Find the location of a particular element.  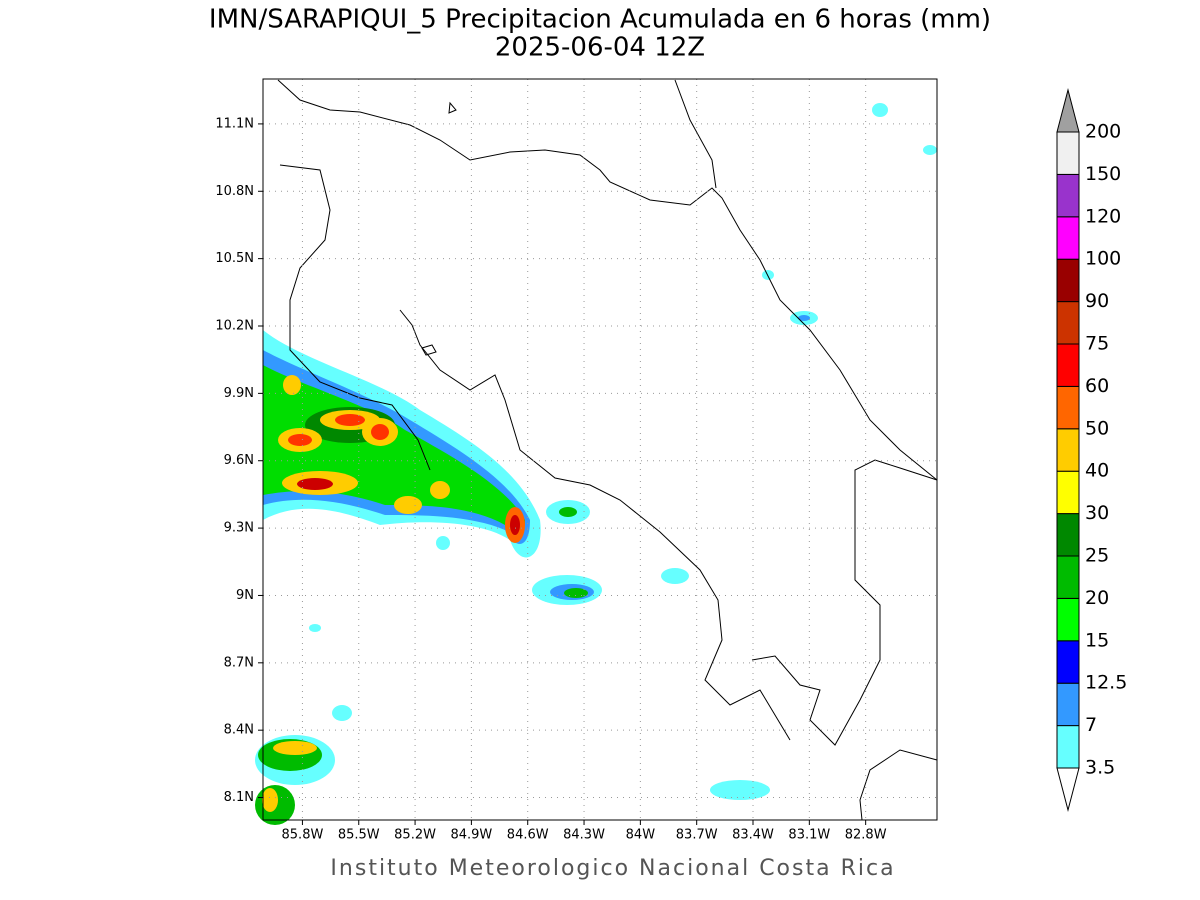

colorbar-label: 30 is located at coordinates (1097, 513).